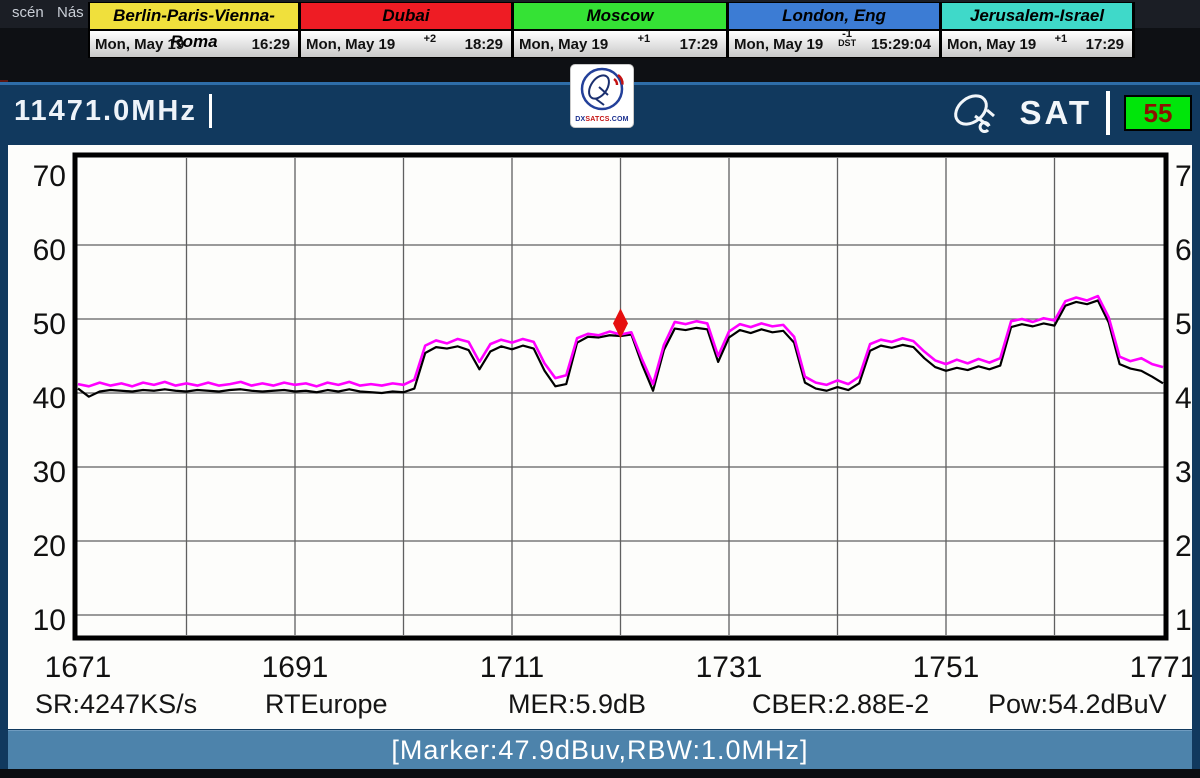 The width and height of the screenshot is (1200, 778). I want to click on panel-header: 11471.0MHz SAT 55, so click(600, 113).